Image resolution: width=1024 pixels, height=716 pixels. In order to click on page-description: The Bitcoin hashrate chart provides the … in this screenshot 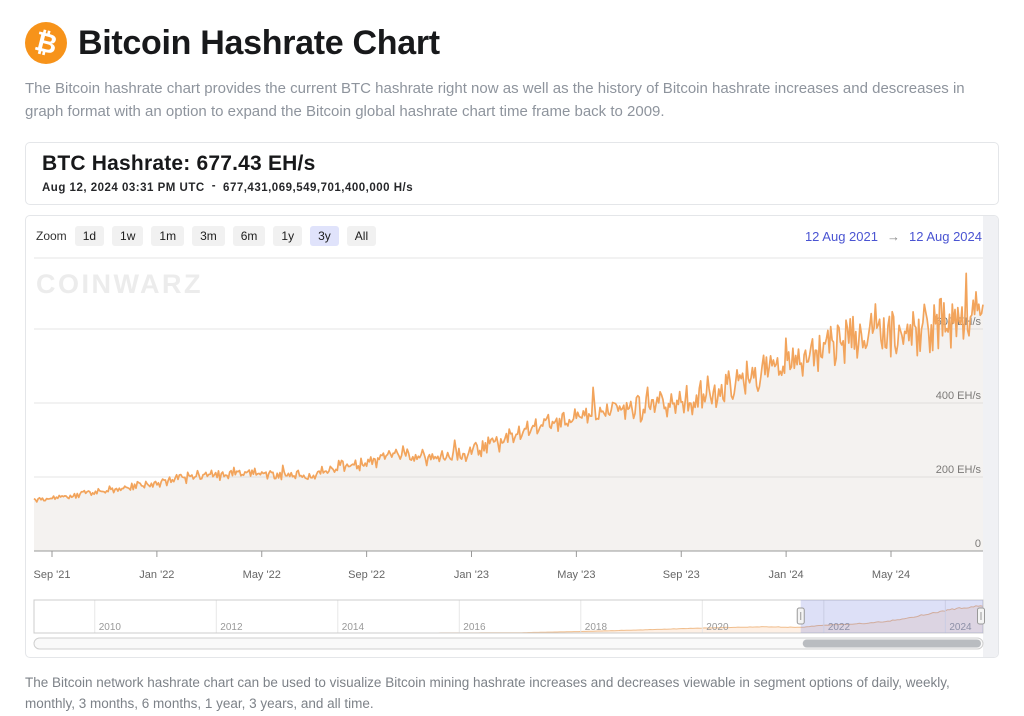, I will do `click(495, 100)`.